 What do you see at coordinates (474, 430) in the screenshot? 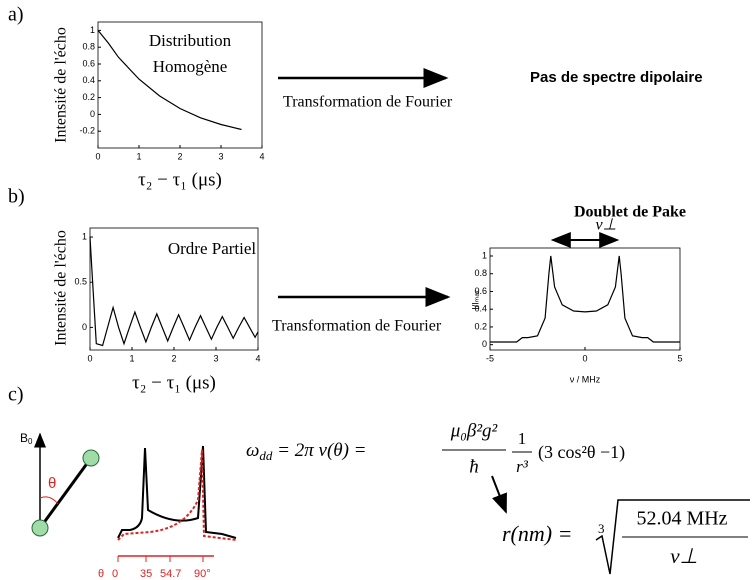
I see `numerator: μ₀β²g²` at bounding box center [474, 430].